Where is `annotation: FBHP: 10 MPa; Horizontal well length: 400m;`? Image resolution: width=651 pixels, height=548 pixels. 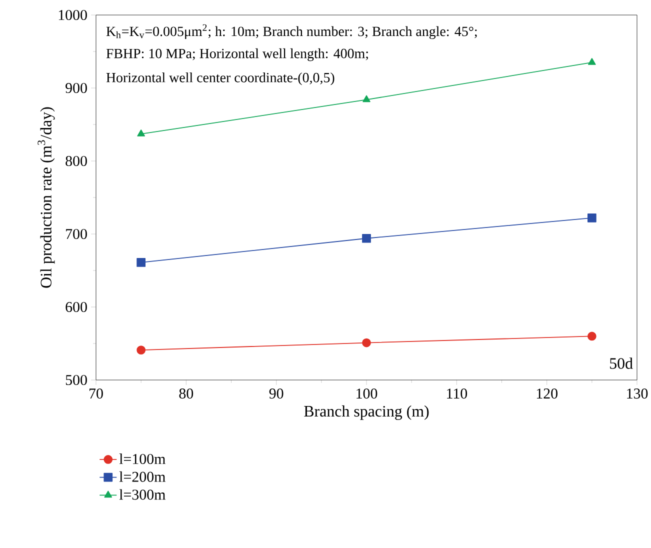 annotation: FBHP: 10 MPa; Horizontal well length: 400m; is located at coordinates (237, 55).